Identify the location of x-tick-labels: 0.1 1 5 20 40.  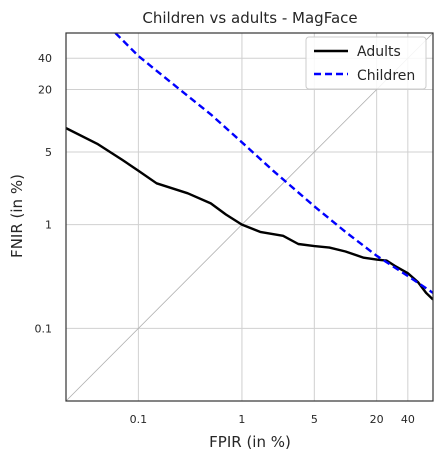
(272, 419).